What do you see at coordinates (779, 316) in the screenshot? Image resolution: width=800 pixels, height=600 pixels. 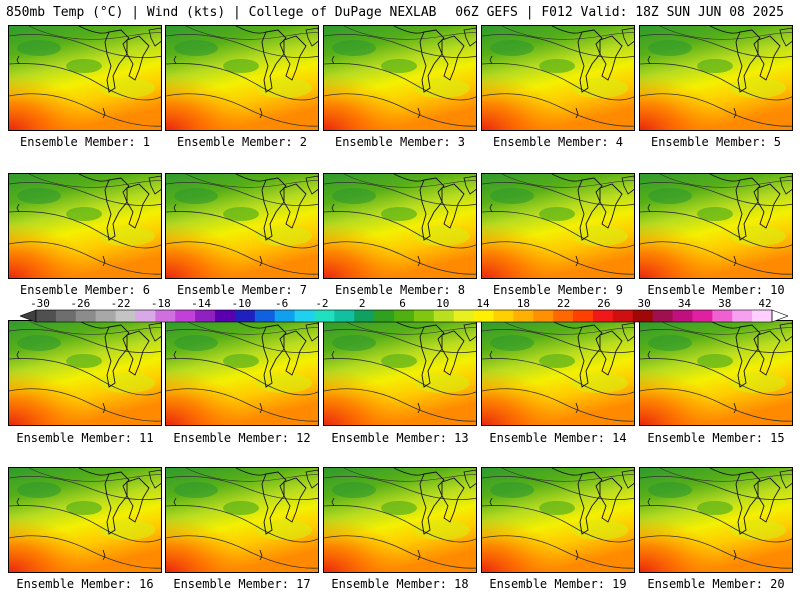 I see `colorbar-max-arrow` at bounding box center [779, 316].